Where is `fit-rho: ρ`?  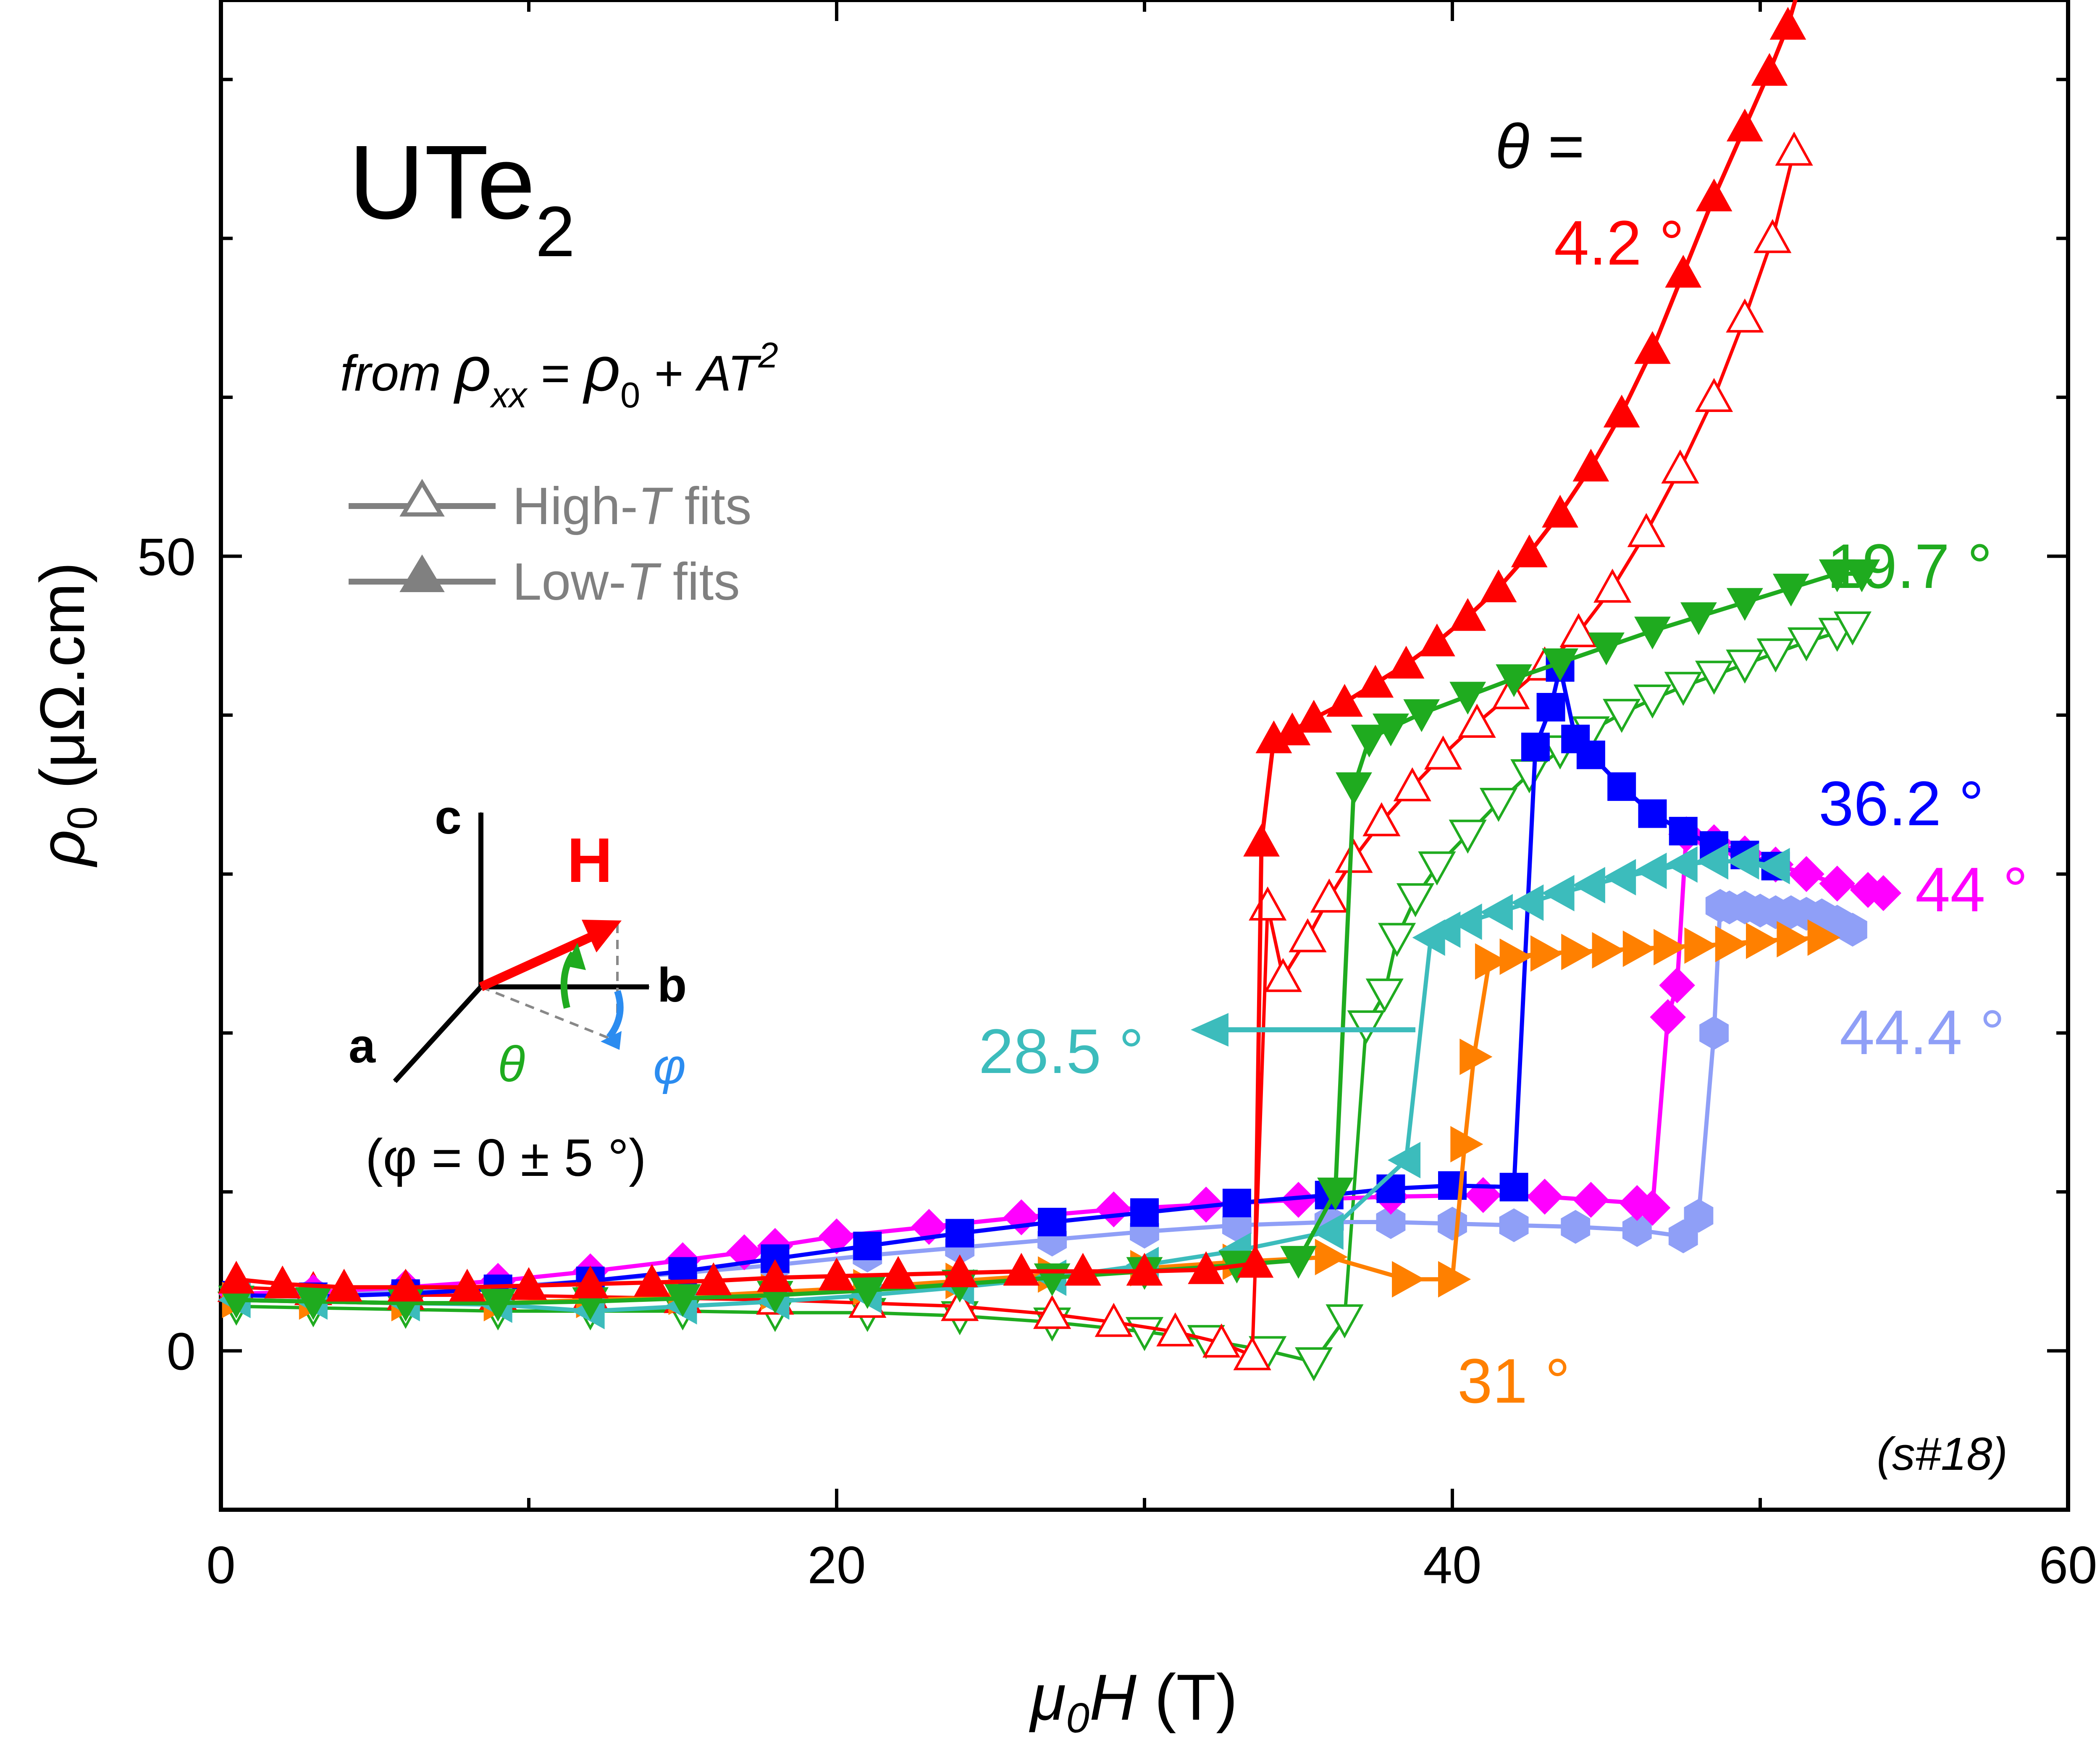
fit-rho: ρ is located at coordinates (472, 369).